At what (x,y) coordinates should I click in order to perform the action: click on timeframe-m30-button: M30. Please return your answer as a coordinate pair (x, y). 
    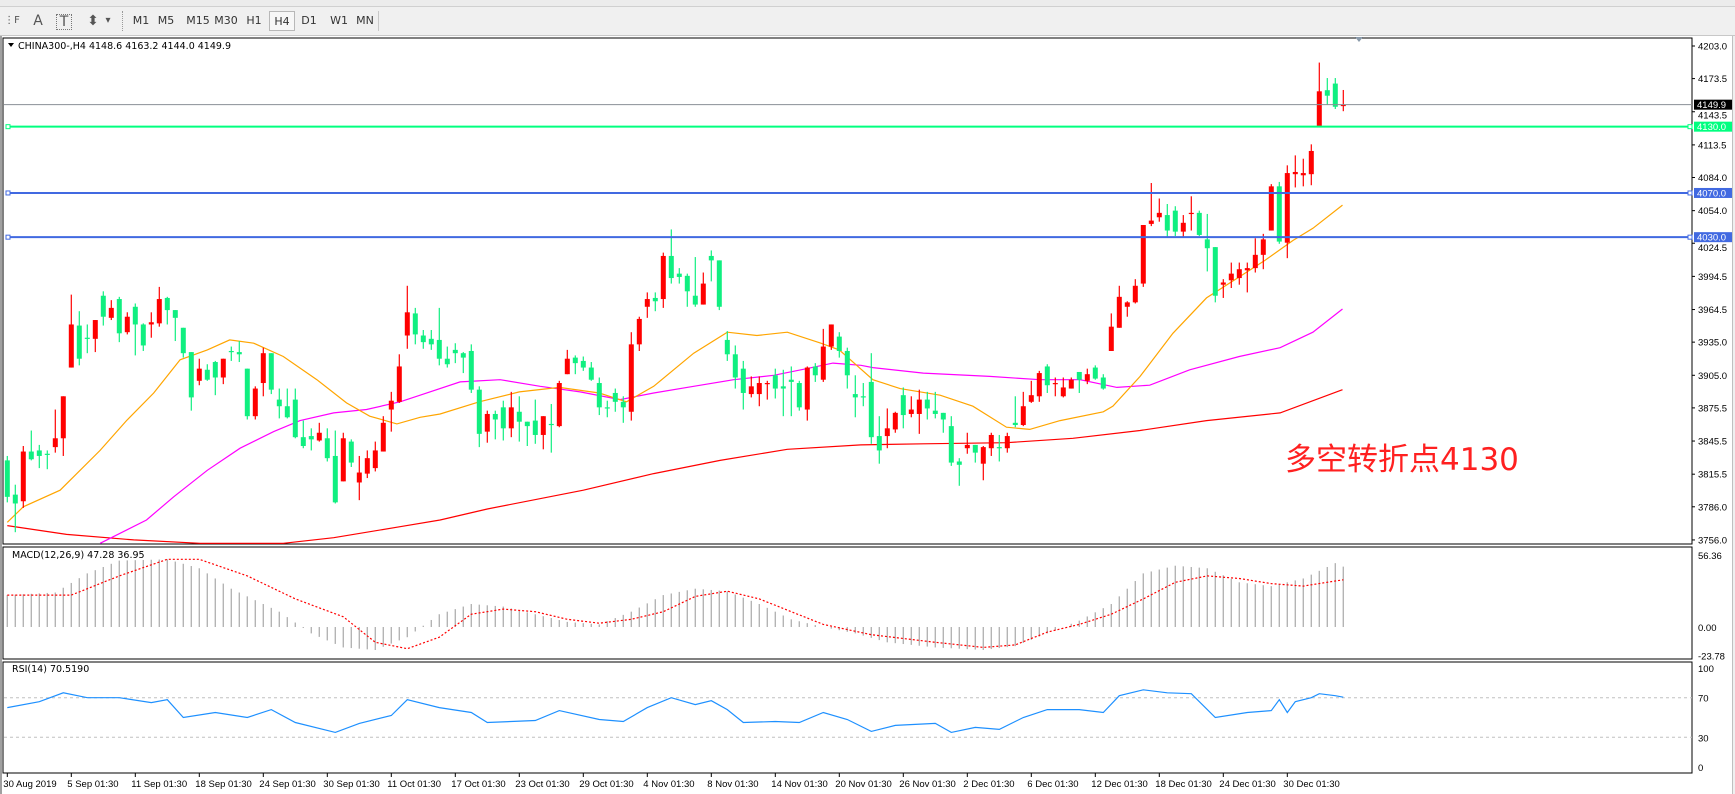
    Looking at the image, I should click on (226, 20).